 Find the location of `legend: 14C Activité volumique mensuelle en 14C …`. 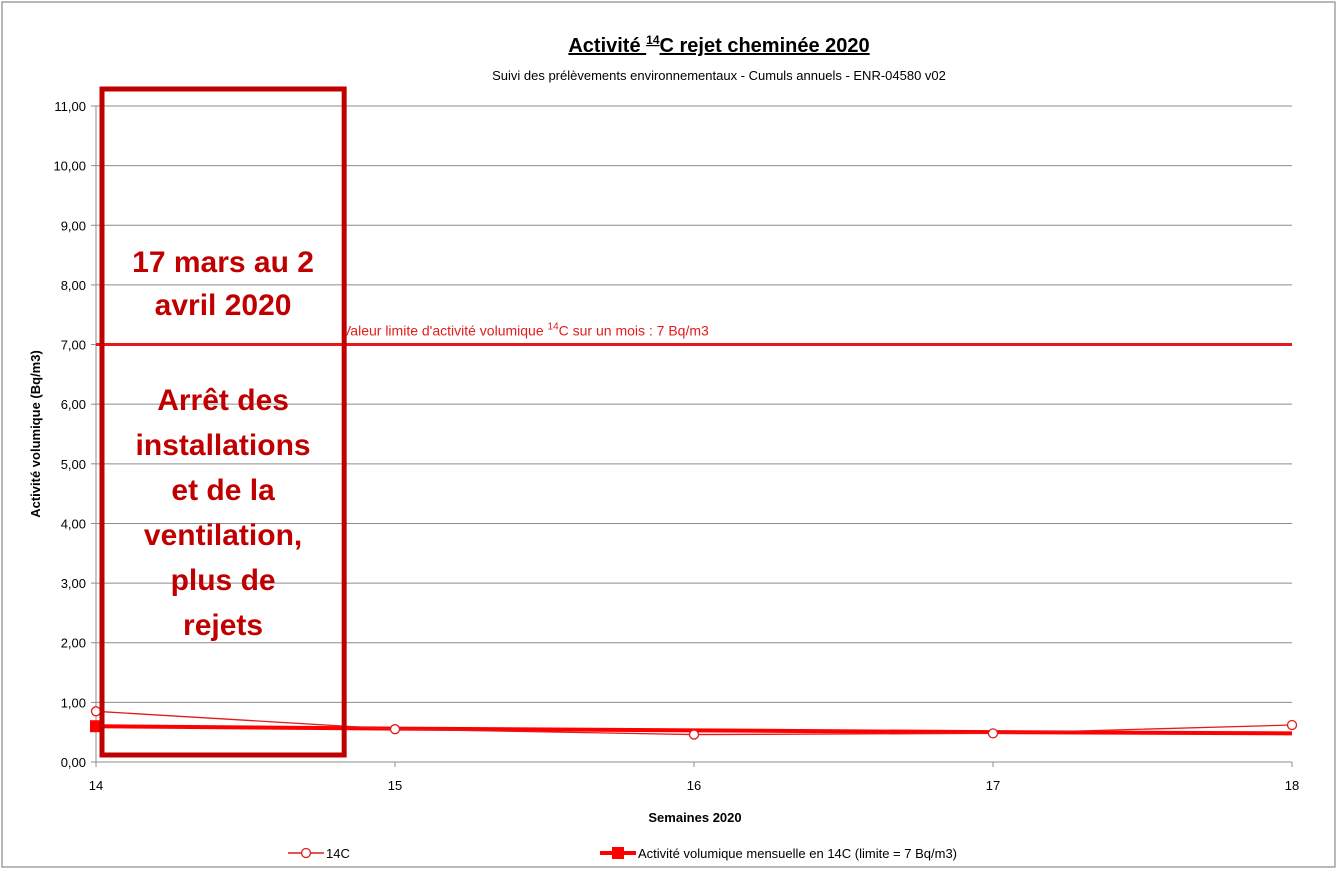

legend: 14C Activité volumique mensuelle en 14C … is located at coordinates (622, 853).